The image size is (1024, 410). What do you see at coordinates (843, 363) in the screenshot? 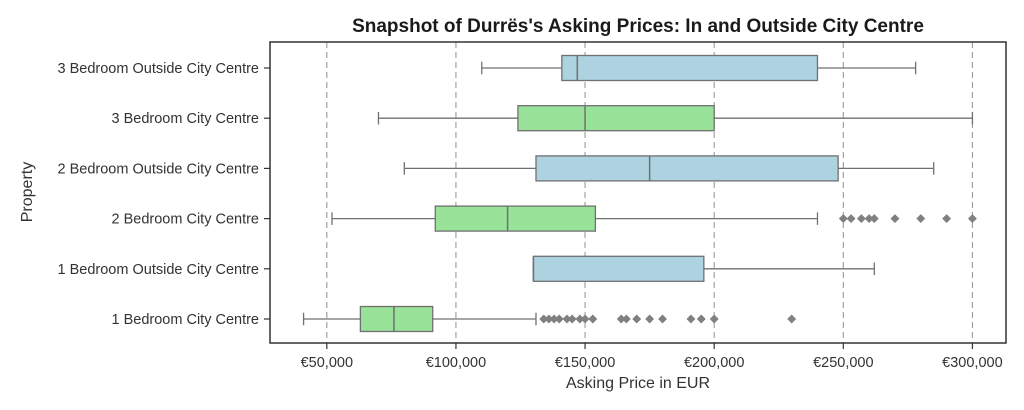
I see `x-tick-label: €250,000` at bounding box center [843, 363].